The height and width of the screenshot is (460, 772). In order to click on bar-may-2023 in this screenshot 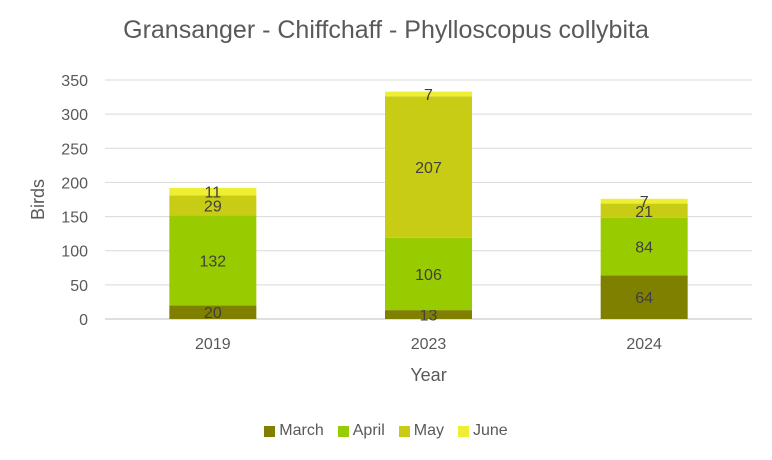, I will do `click(428, 167)`.